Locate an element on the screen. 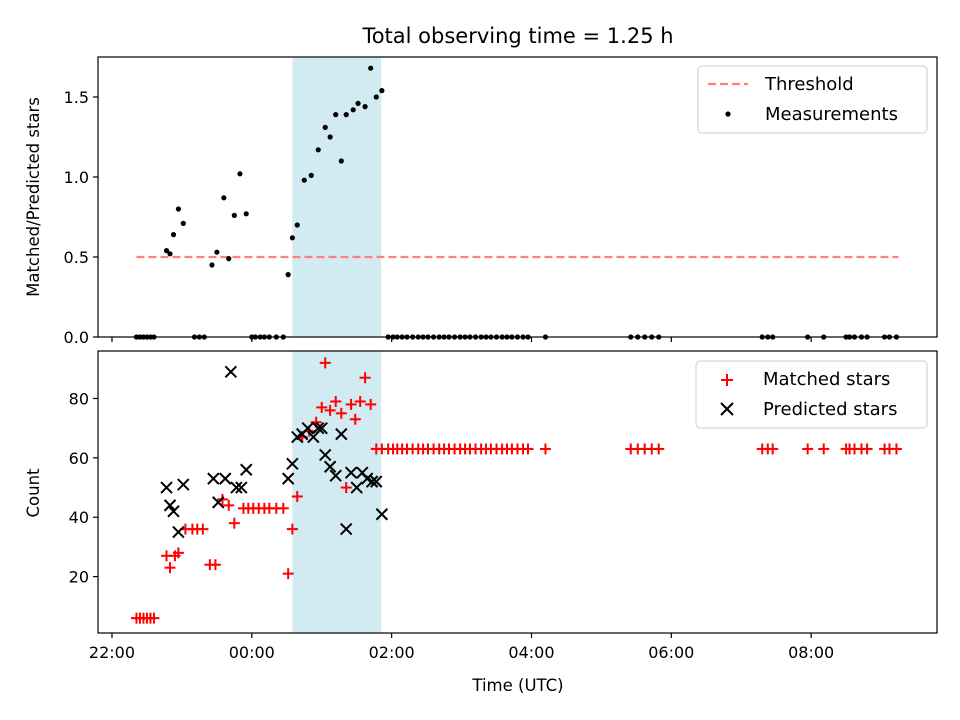 The height and width of the screenshot is (720, 960). count-observing-window is located at coordinates (337, 492).